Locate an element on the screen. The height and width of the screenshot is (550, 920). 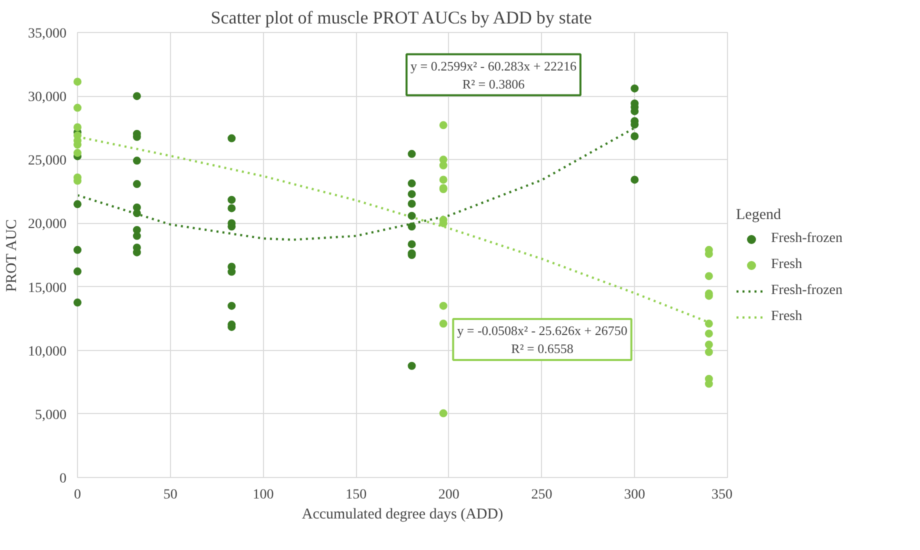
y-tick-label: 15,000 is located at coordinates (47, 288).